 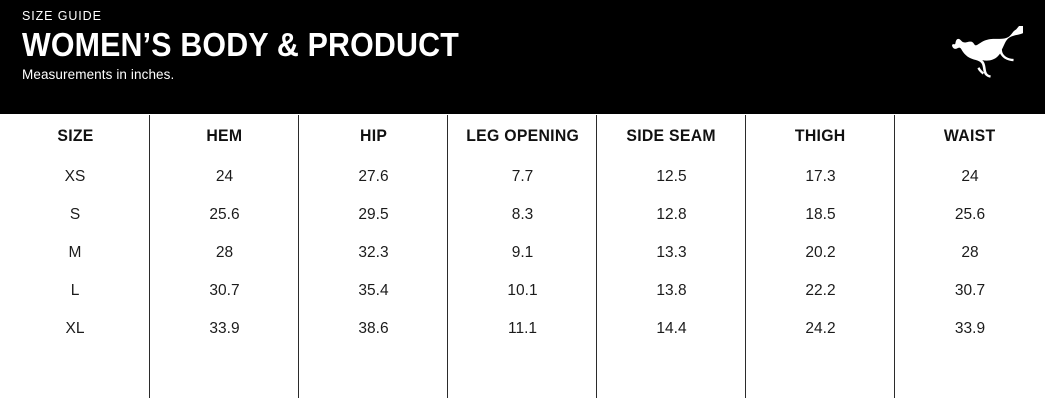 I want to click on column-header-label: HIP, so click(x=373, y=135).